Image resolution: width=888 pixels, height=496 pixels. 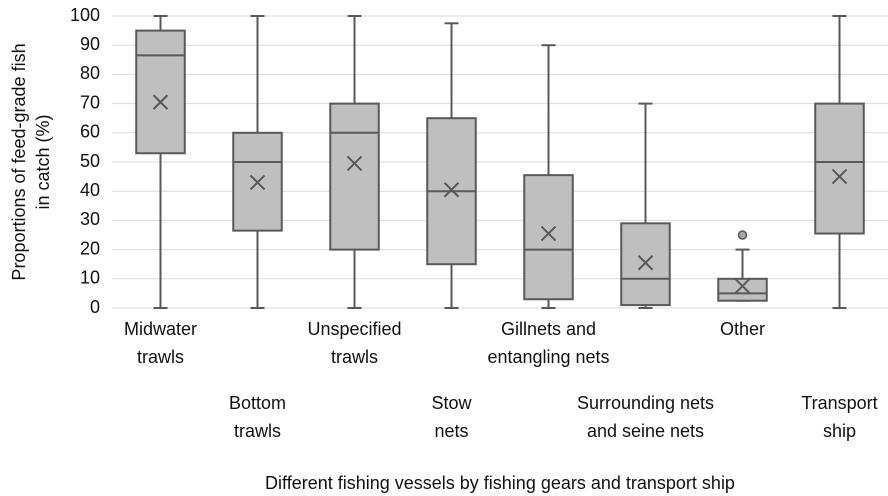 I want to click on y-tick-label: 100, so click(x=85, y=15).